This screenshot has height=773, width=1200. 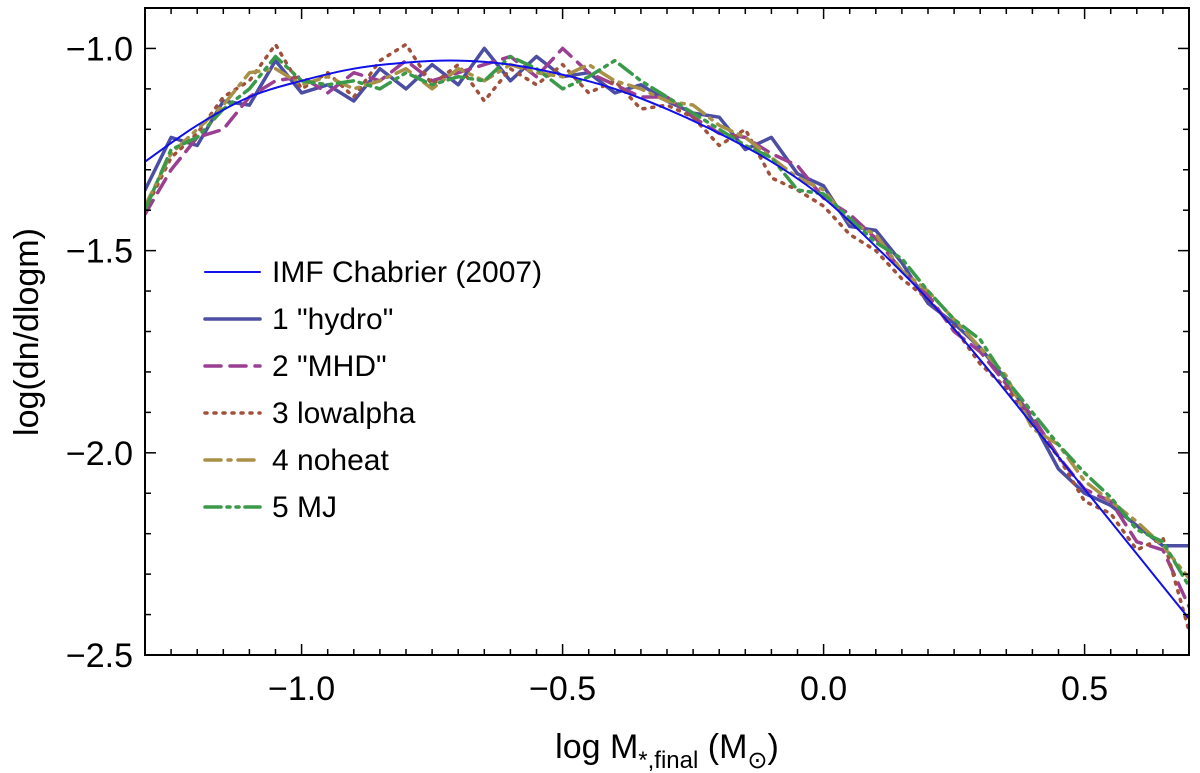 I want to click on x-axis-label-unit-symbol: ⊙, so click(x=757, y=760).